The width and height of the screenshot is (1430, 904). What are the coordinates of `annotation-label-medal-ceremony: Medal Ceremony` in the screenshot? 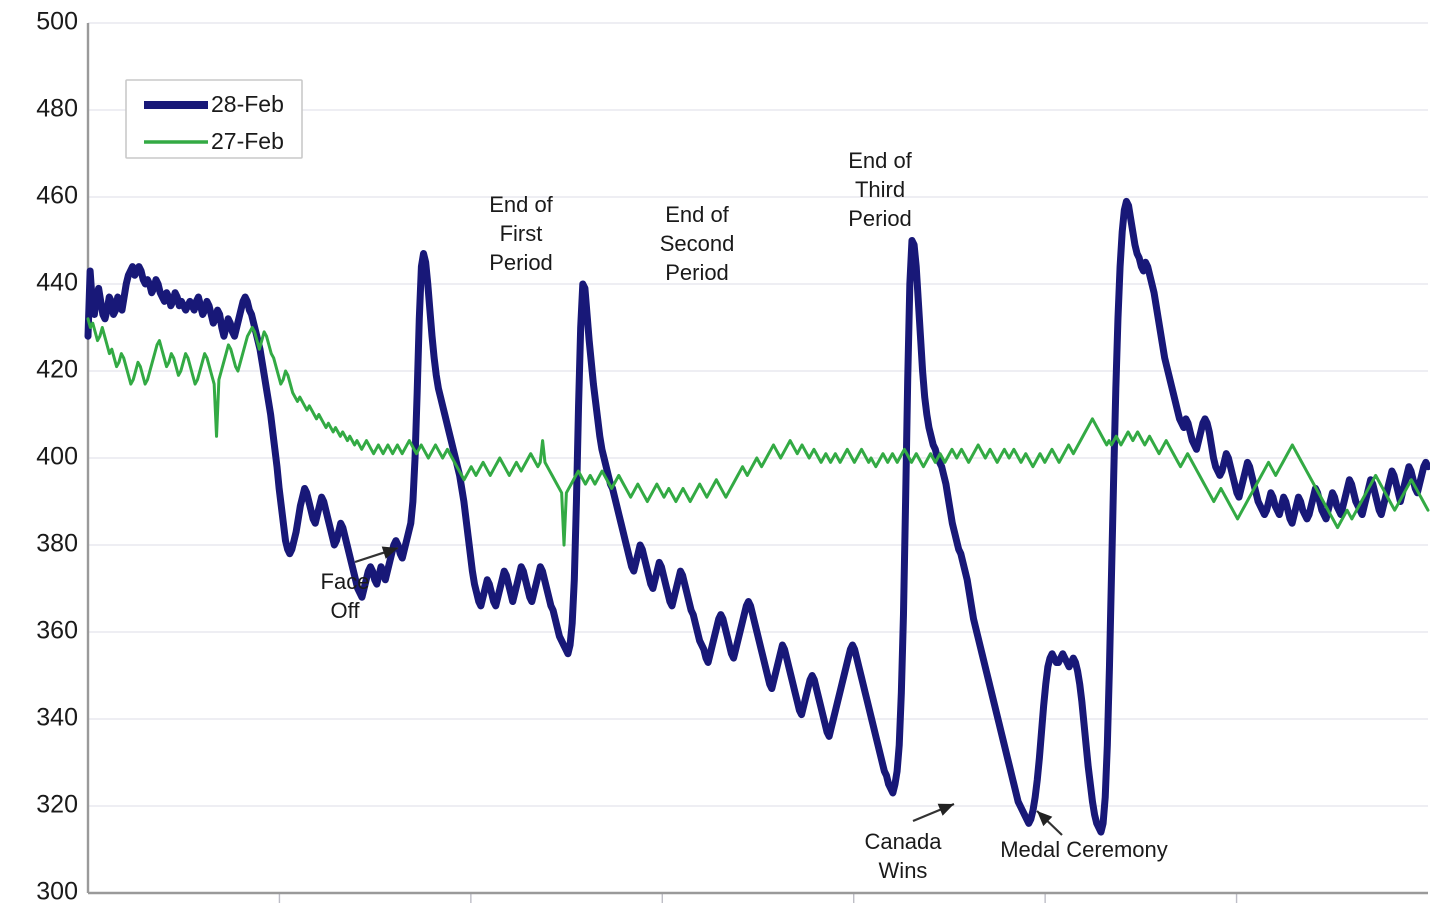 It's located at (1084, 849).